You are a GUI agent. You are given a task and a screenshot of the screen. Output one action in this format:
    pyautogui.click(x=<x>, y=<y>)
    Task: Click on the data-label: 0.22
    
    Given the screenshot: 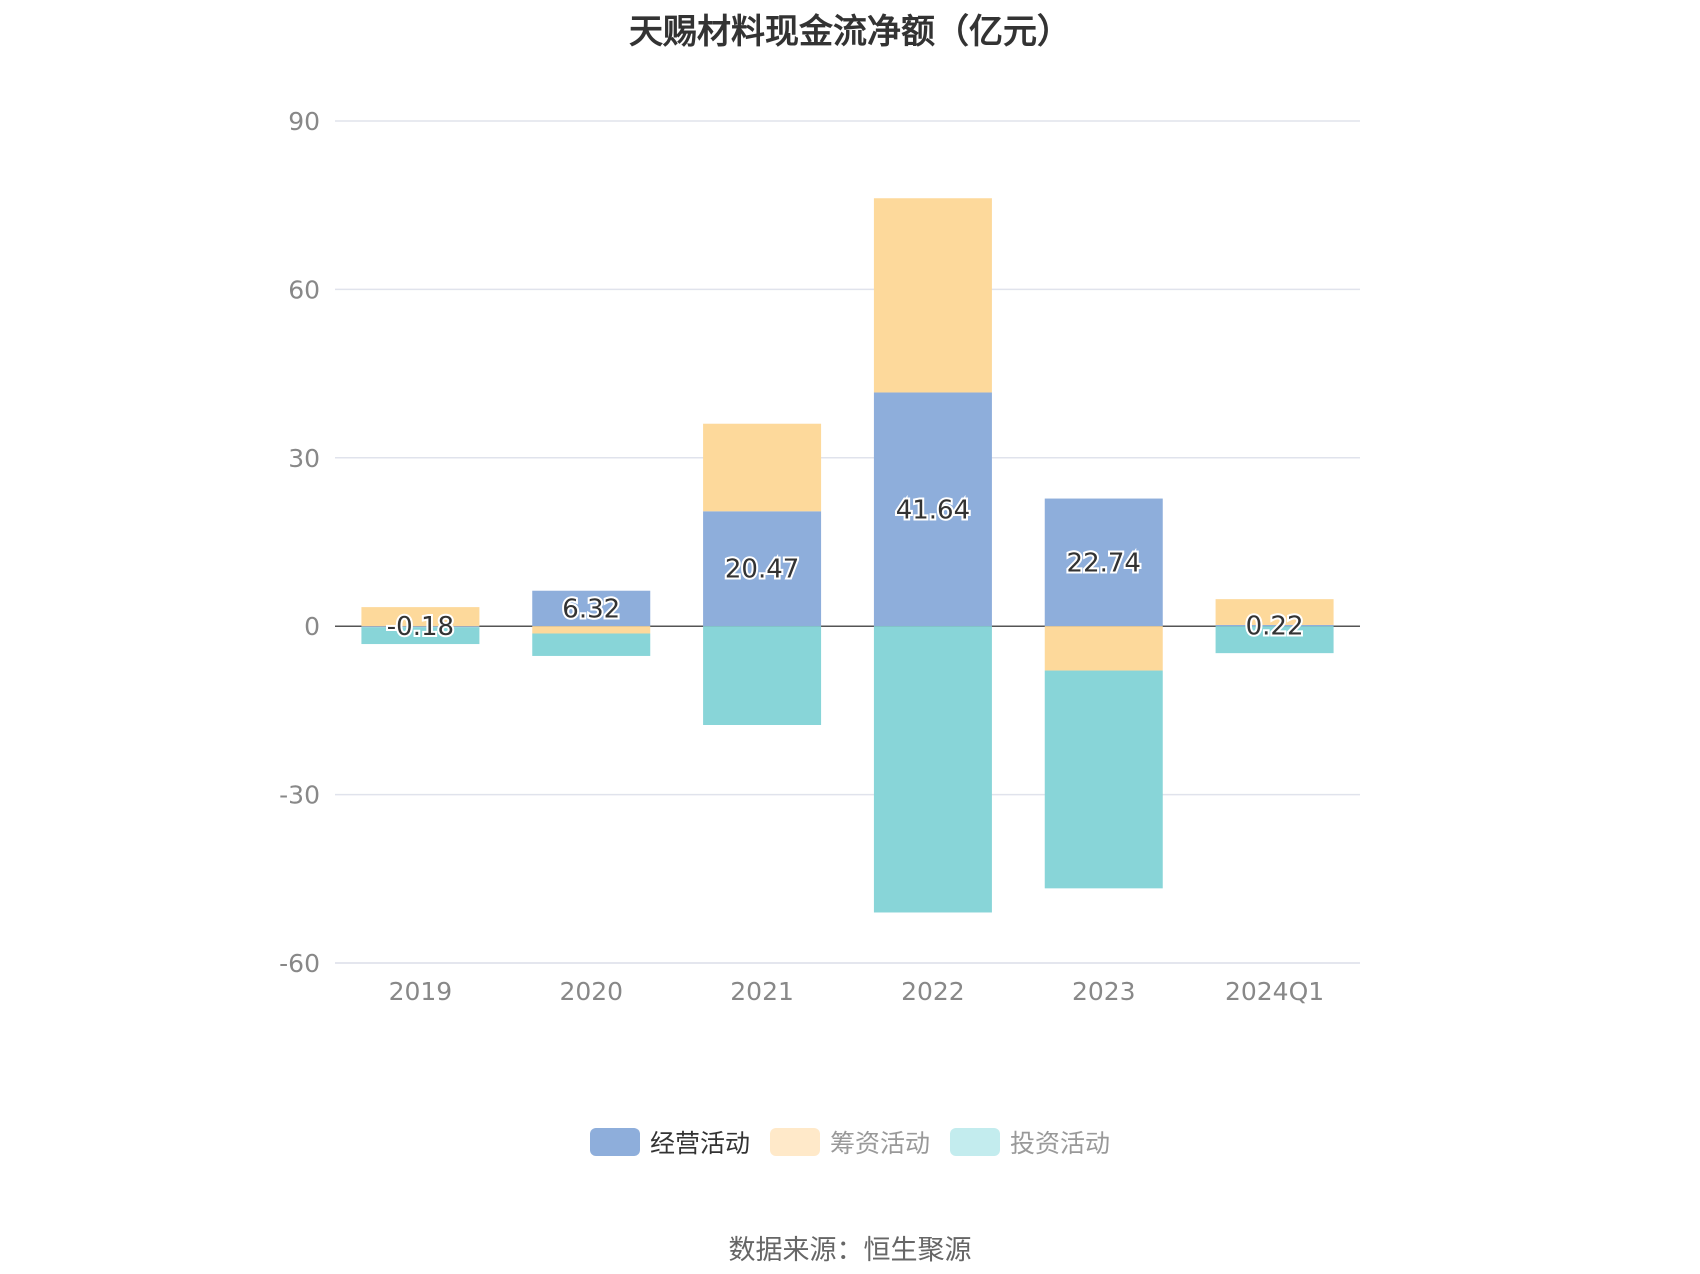 What is the action you would take?
    pyautogui.click(x=1275, y=627)
    